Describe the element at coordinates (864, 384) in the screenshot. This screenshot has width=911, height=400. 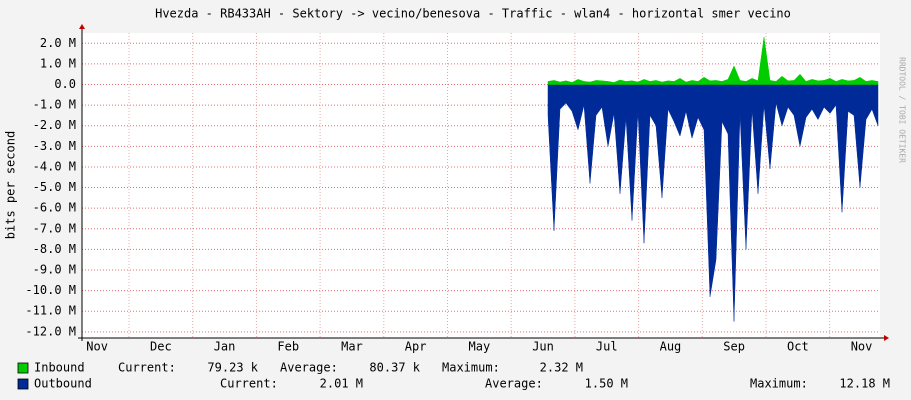
I see `legend-stat-value: 12.18 M` at that location.